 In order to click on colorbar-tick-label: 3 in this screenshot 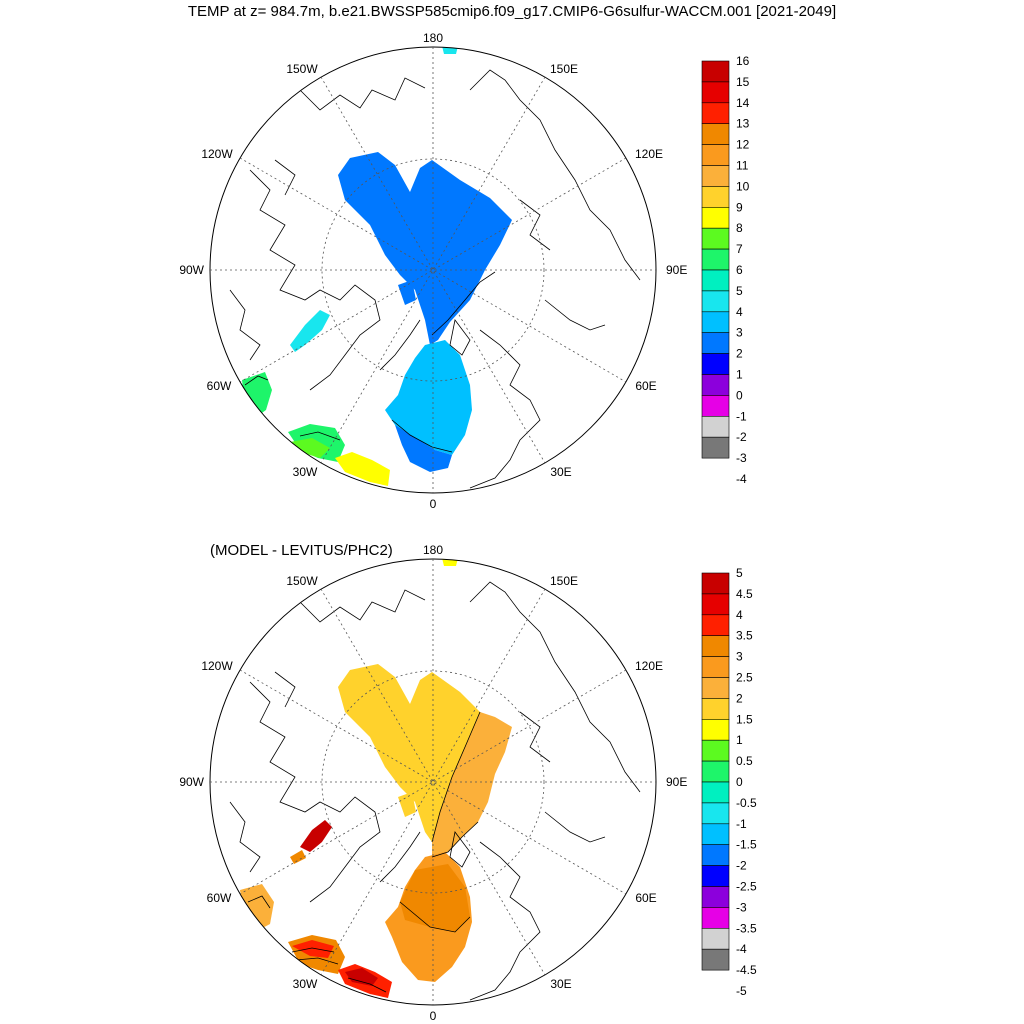, I will do `click(739, 333)`.